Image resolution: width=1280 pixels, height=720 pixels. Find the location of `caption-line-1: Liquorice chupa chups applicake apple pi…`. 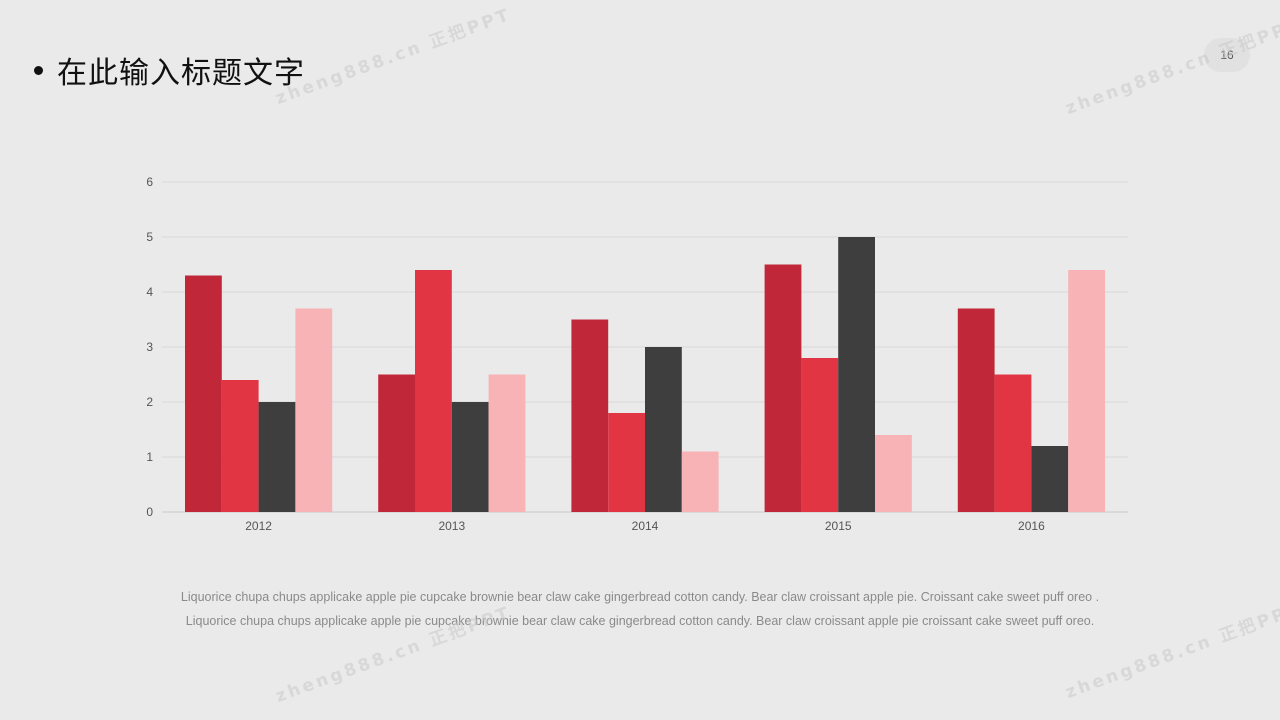

caption-line-1: Liquorice chupa chups applicake apple pi… is located at coordinates (640, 597).